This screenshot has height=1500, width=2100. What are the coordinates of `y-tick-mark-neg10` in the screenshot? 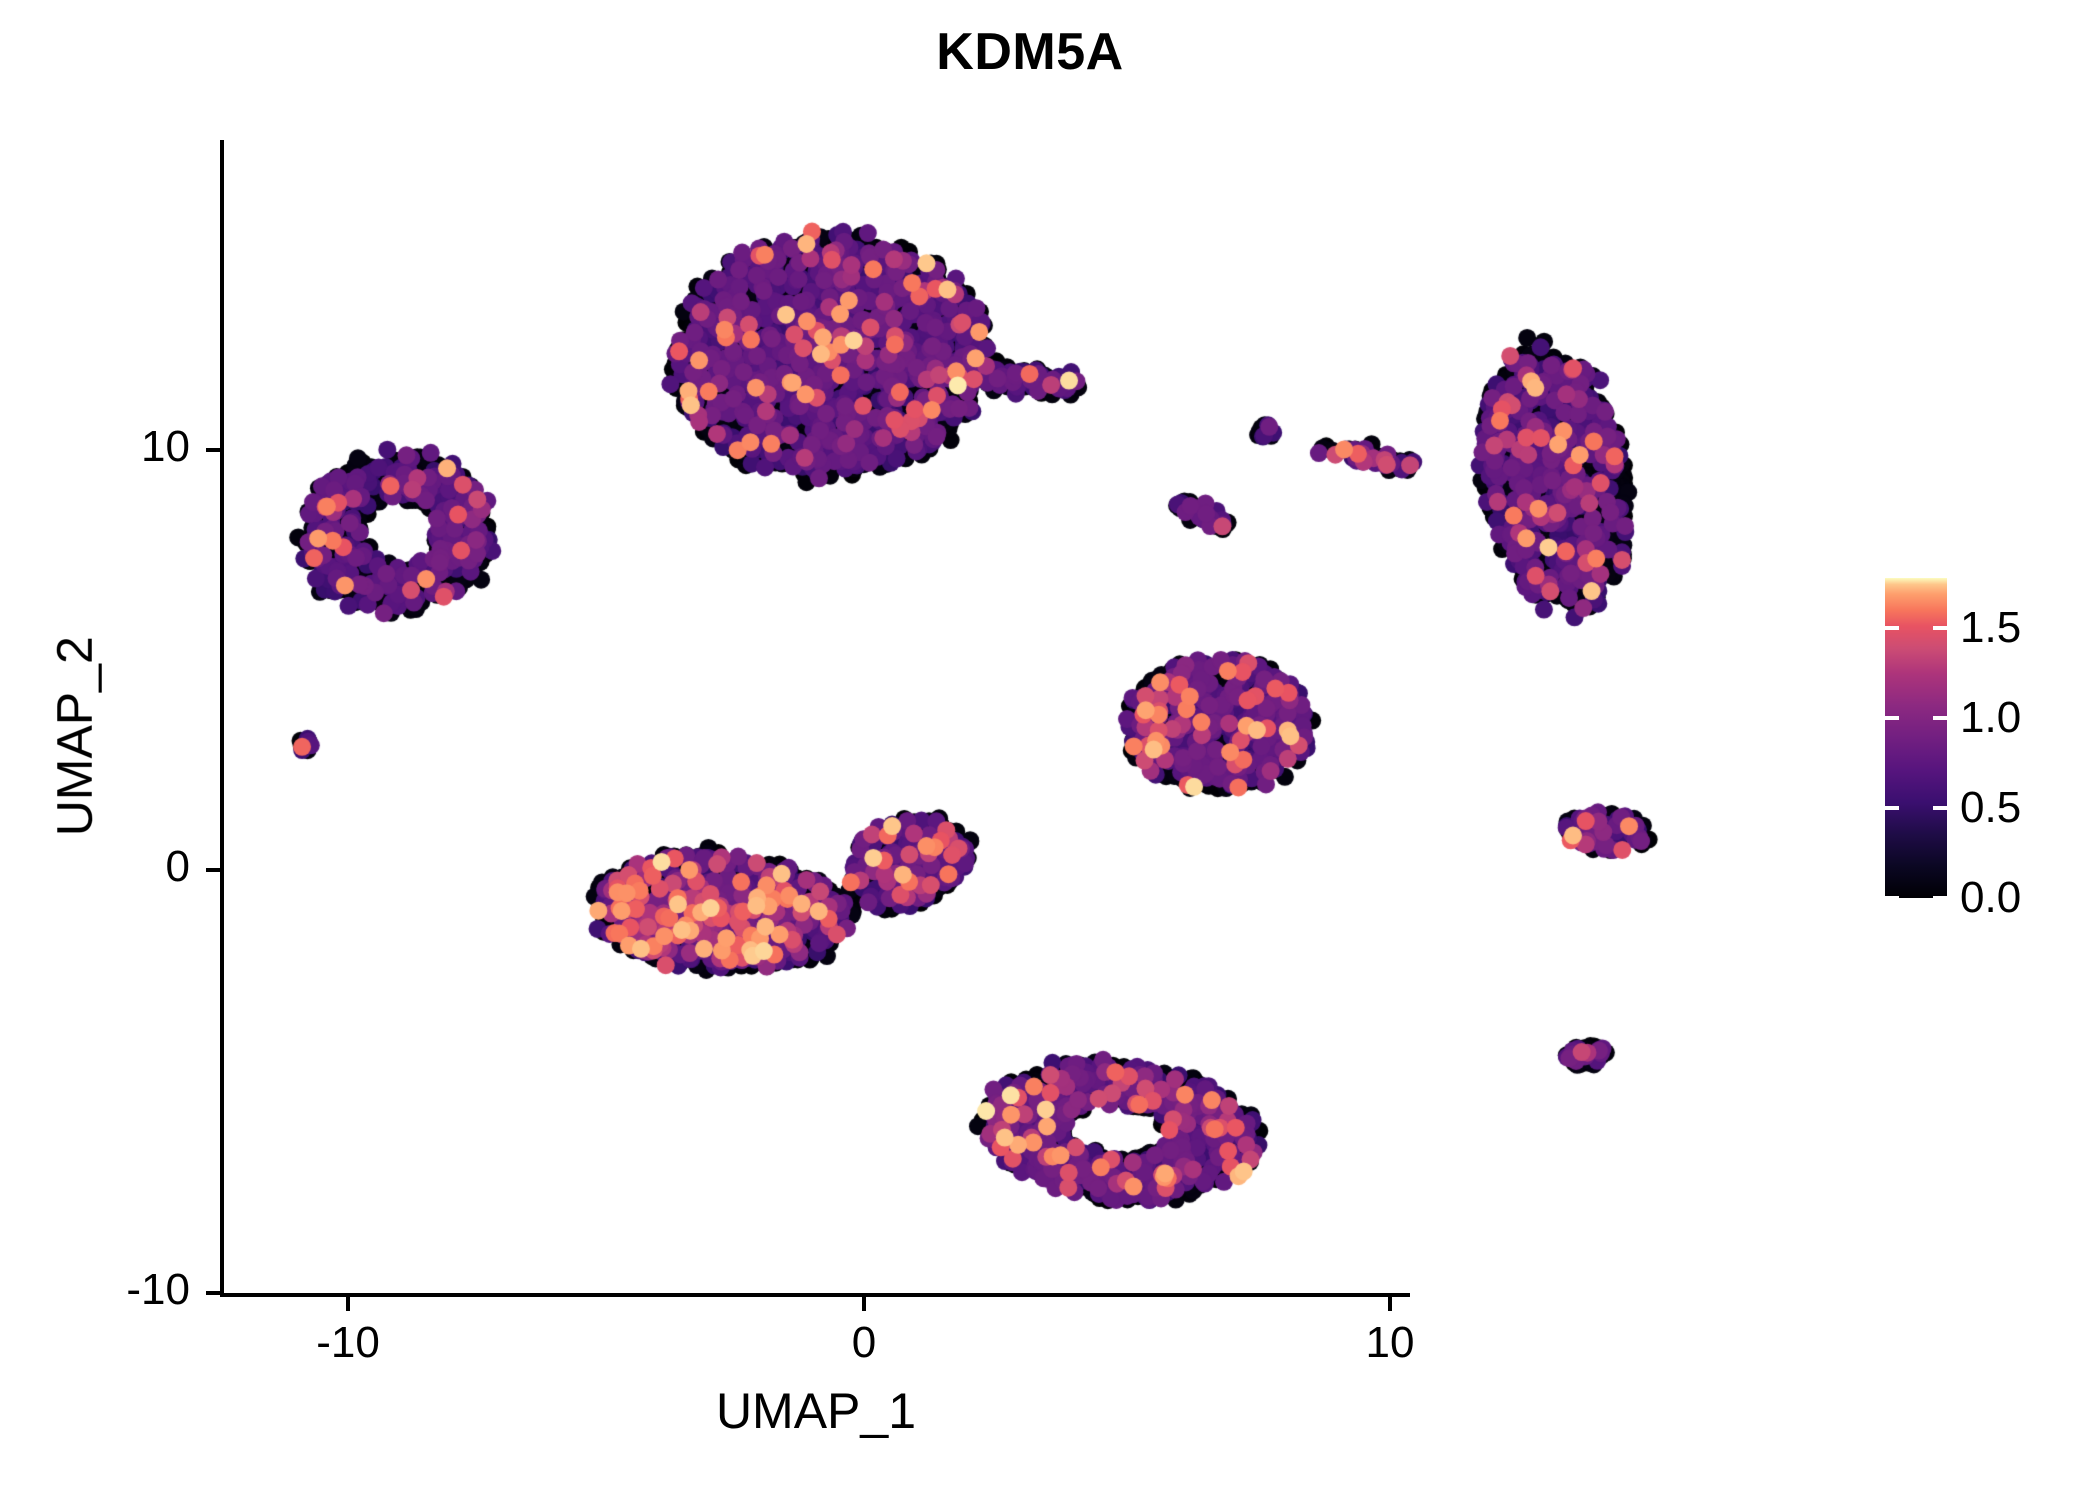 It's located at (213, 1293).